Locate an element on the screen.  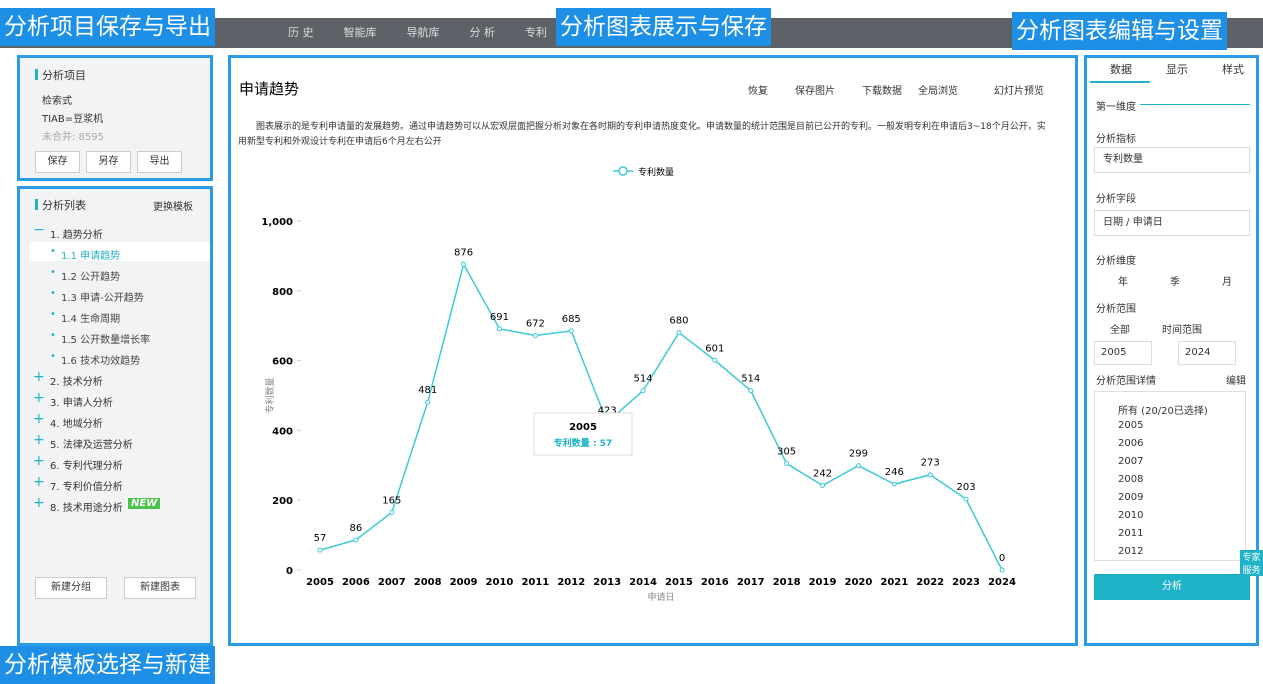
data-label: 514 is located at coordinates (750, 379).